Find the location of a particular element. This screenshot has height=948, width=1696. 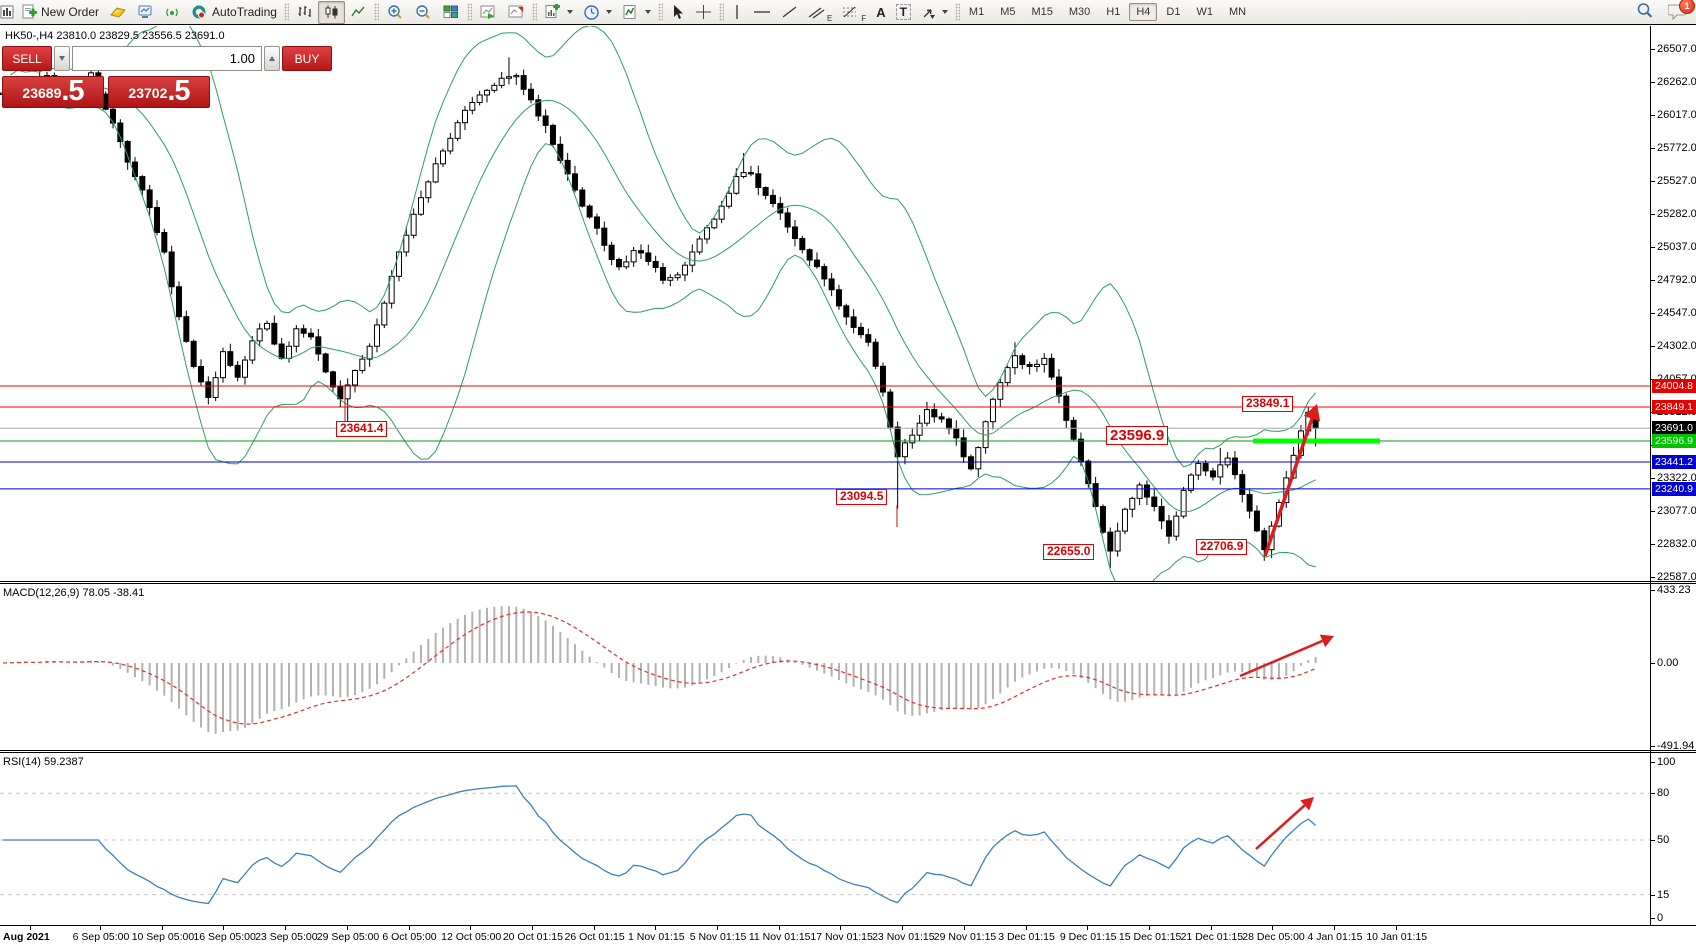

timeframe-button-mn: MN is located at coordinates (1237, 12).